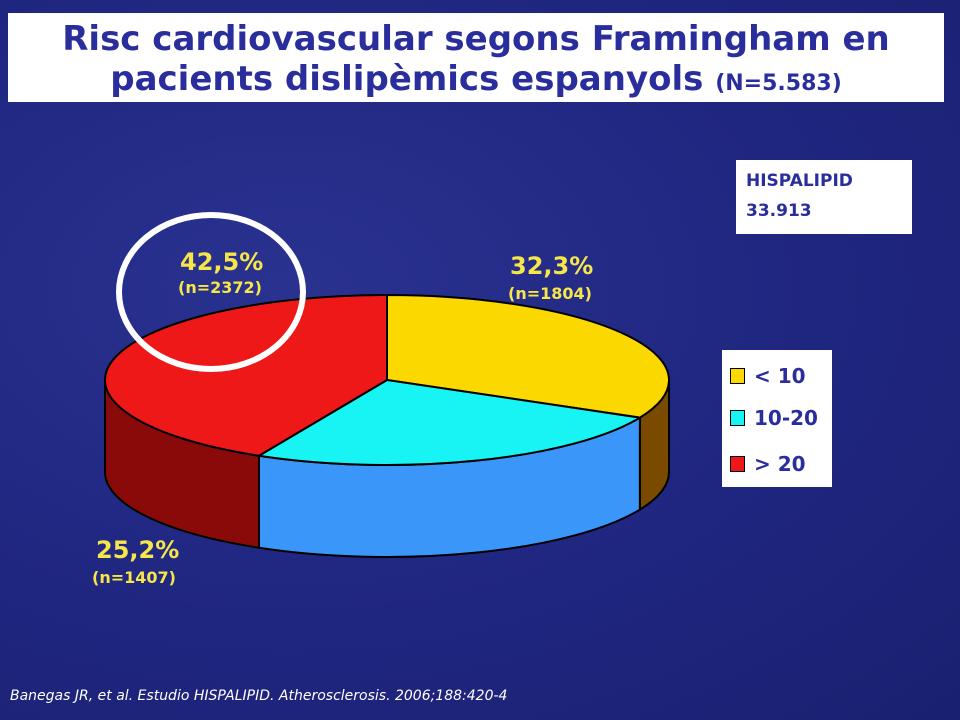 The width and height of the screenshot is (960, 720). I want to click on title-line-1: Risc cardiovascular segons Framingham en, so click(476, 39).